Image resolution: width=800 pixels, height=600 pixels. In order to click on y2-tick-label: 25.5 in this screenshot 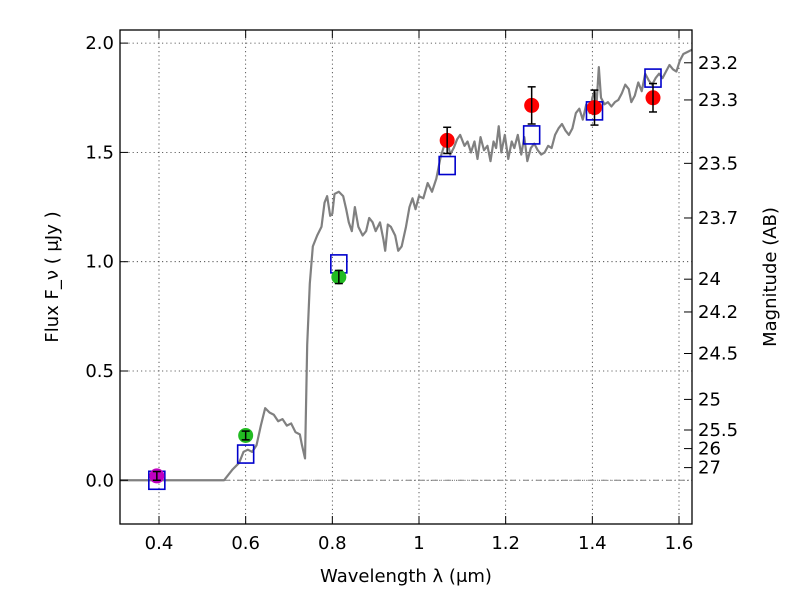, I will do `click(718, 430)`.